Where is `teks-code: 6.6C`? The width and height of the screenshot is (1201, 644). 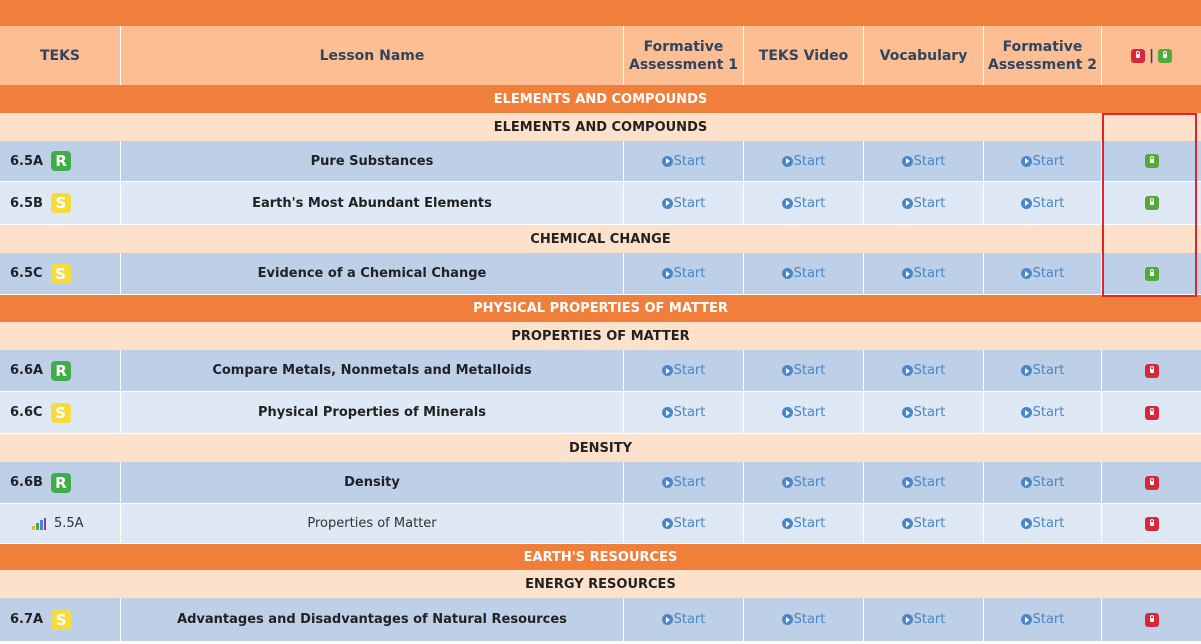 teks-code: 6.6C is located at coordinates (26, 412).